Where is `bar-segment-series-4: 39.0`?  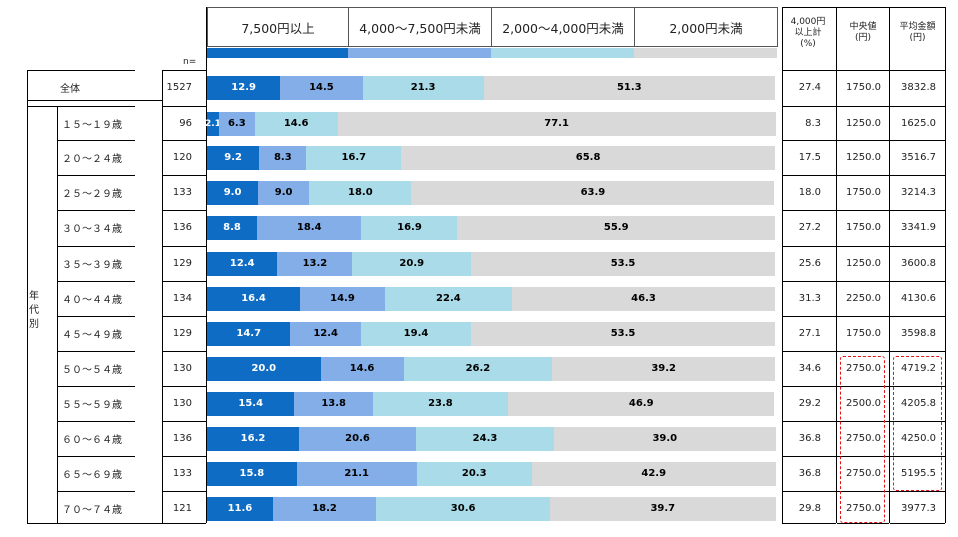 bar-segment-series-4: 39.0 is located at coordinates (665, 438).